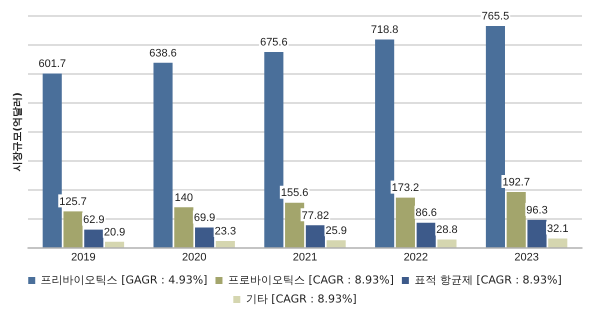  What do you see at coordinates (93, 220) in the screenshot?
I see `data-label: 62.9` at bounding box center [93, 220].